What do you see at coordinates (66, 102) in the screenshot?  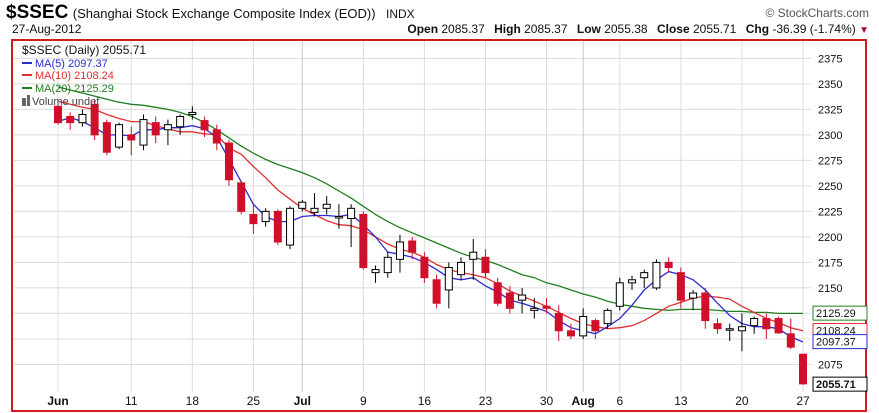 I see `legend-volume: Volume undef` at bounding box center [66, 102].